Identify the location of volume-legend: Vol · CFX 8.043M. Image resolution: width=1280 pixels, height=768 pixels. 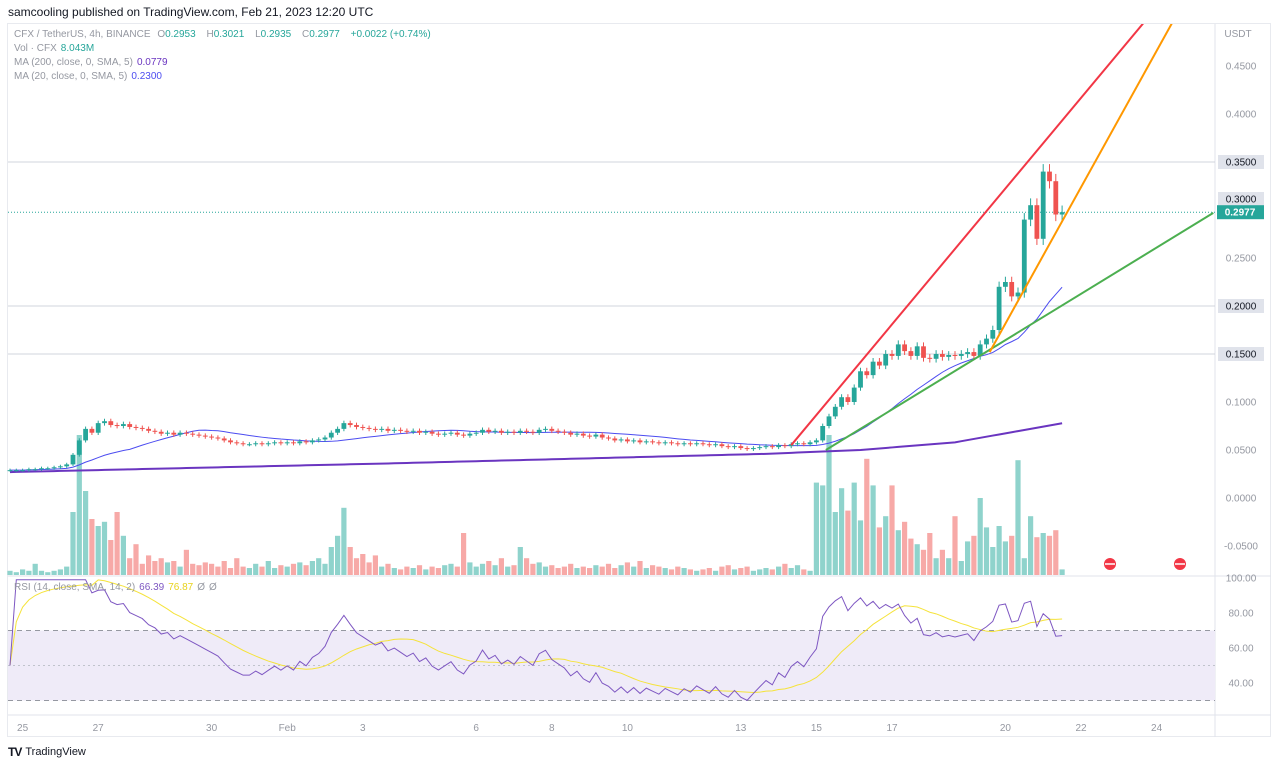
(54, 48).